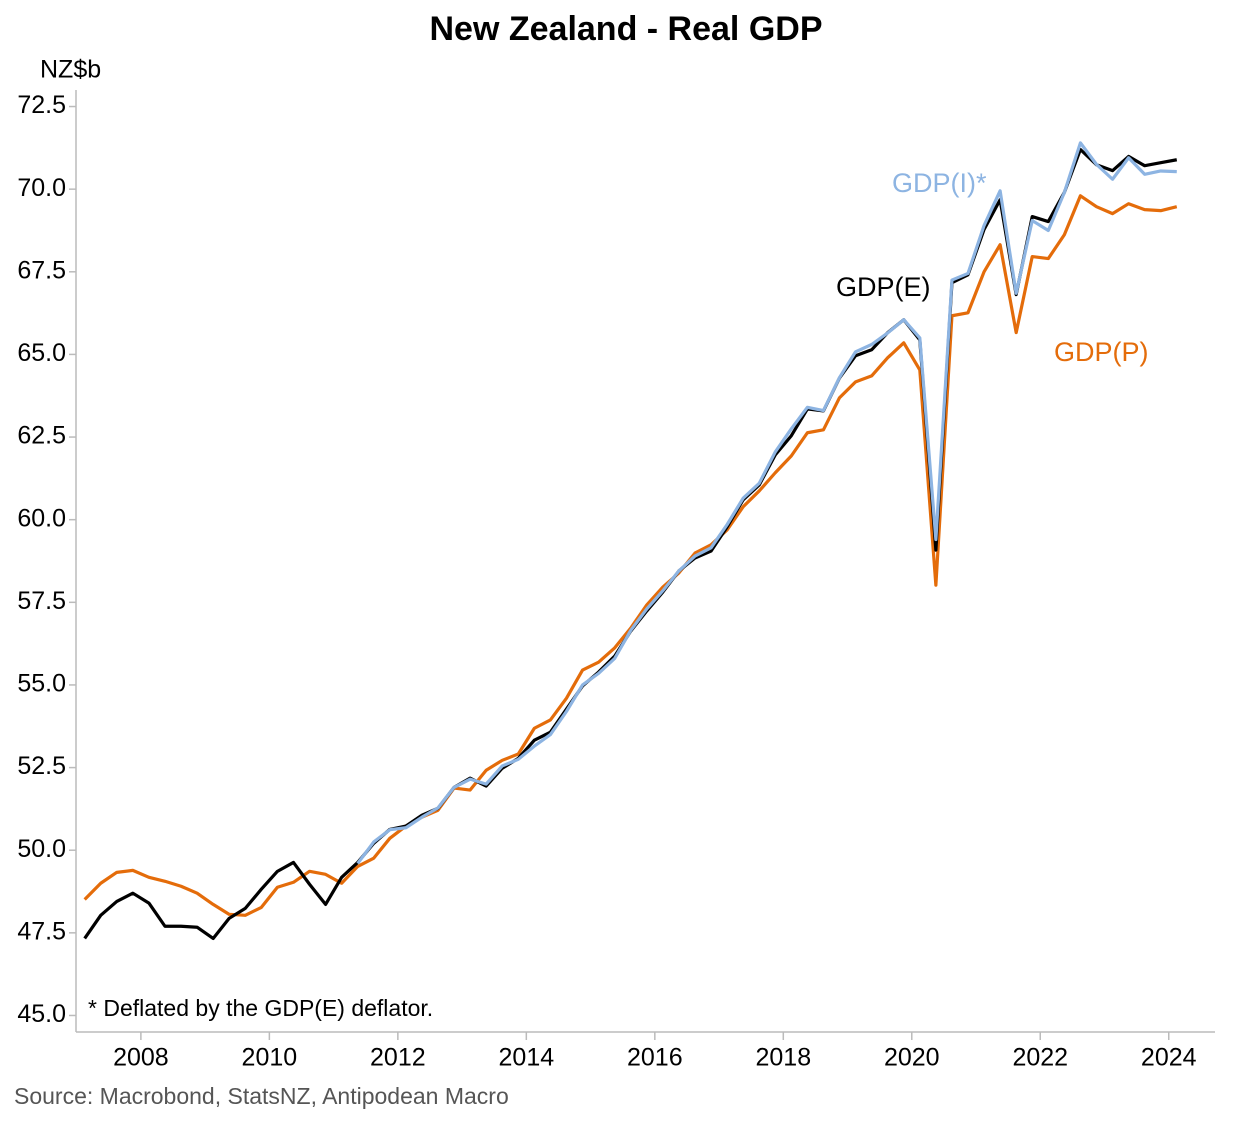  Describe the element at coordinates (41, 601) in the screenshot. I see `y-tick-label: 57.5` at that location.